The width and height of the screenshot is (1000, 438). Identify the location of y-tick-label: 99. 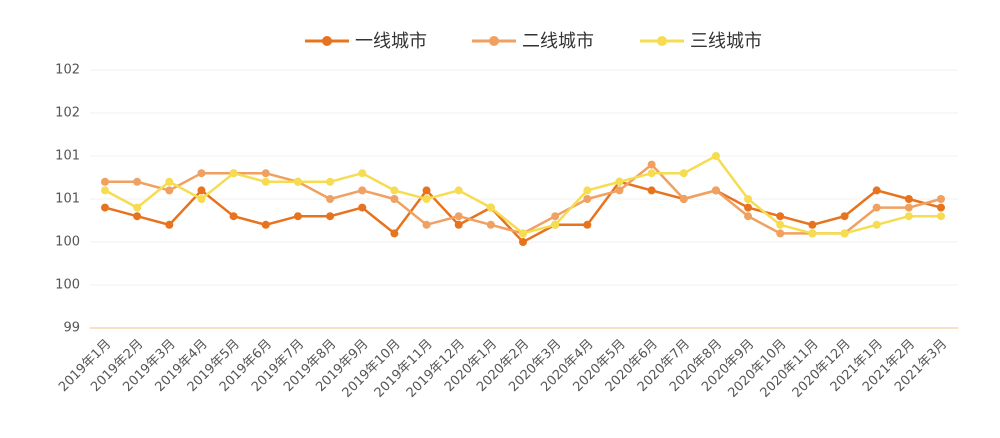
(71, 328).